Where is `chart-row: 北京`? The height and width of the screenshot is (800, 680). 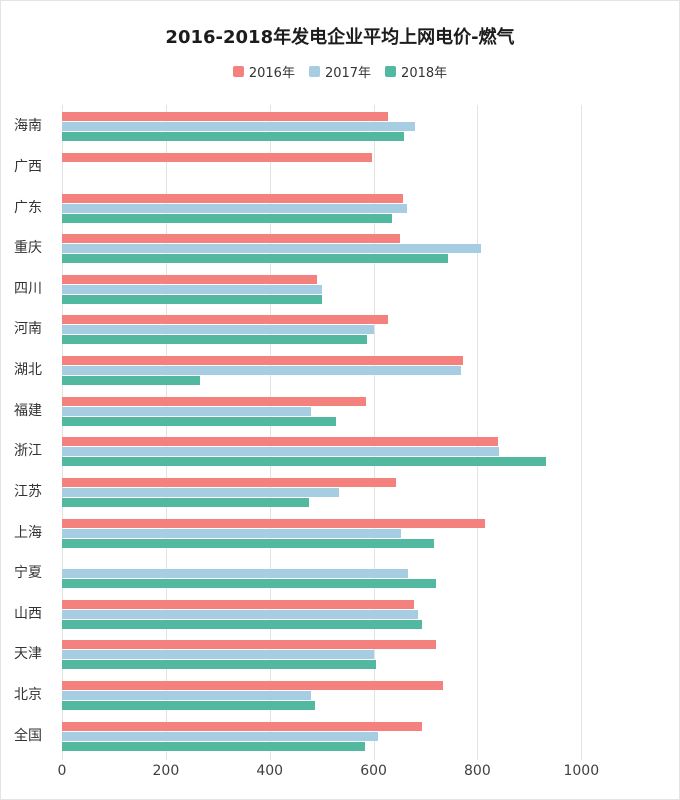
chart-row: 北京 is located at coordinates (340, 694).